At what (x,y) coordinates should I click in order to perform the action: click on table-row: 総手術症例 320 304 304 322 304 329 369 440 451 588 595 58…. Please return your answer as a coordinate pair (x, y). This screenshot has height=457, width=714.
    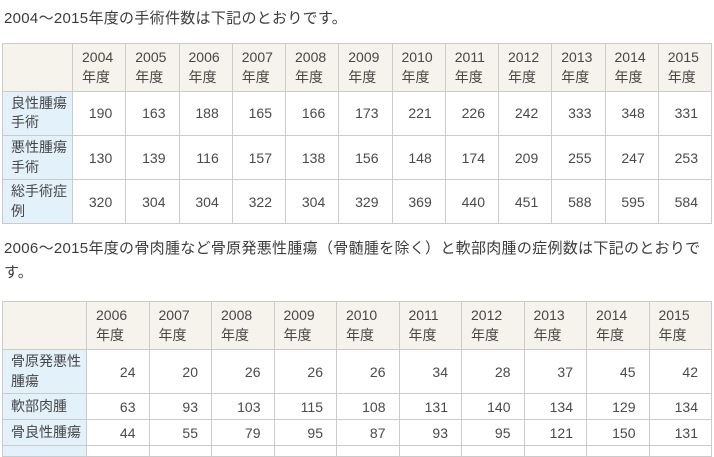
    Looking at the image, I should click on (357, 202).